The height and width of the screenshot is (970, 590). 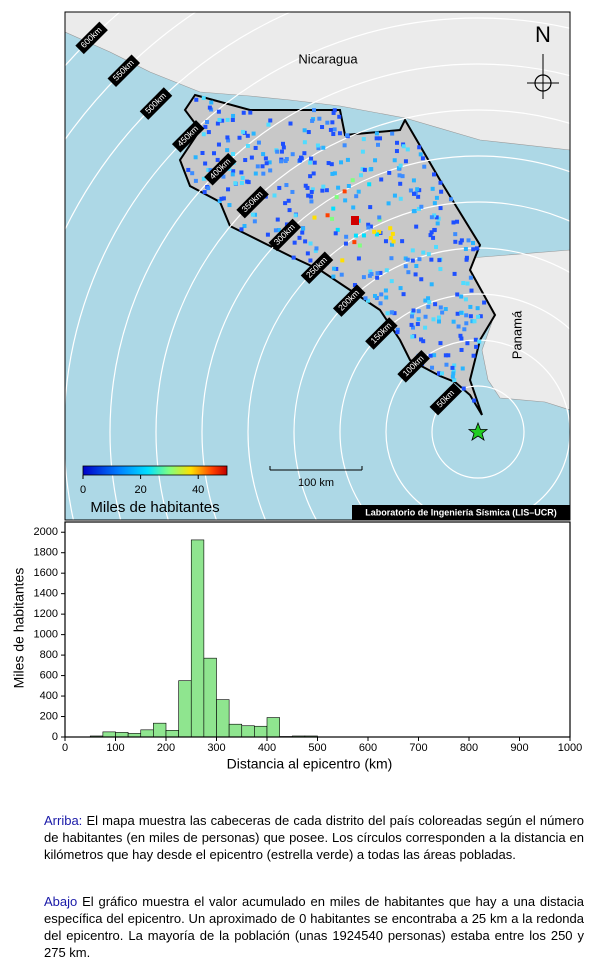 I want to click on y-tick-label: 1600, so click(x=46, y=573).